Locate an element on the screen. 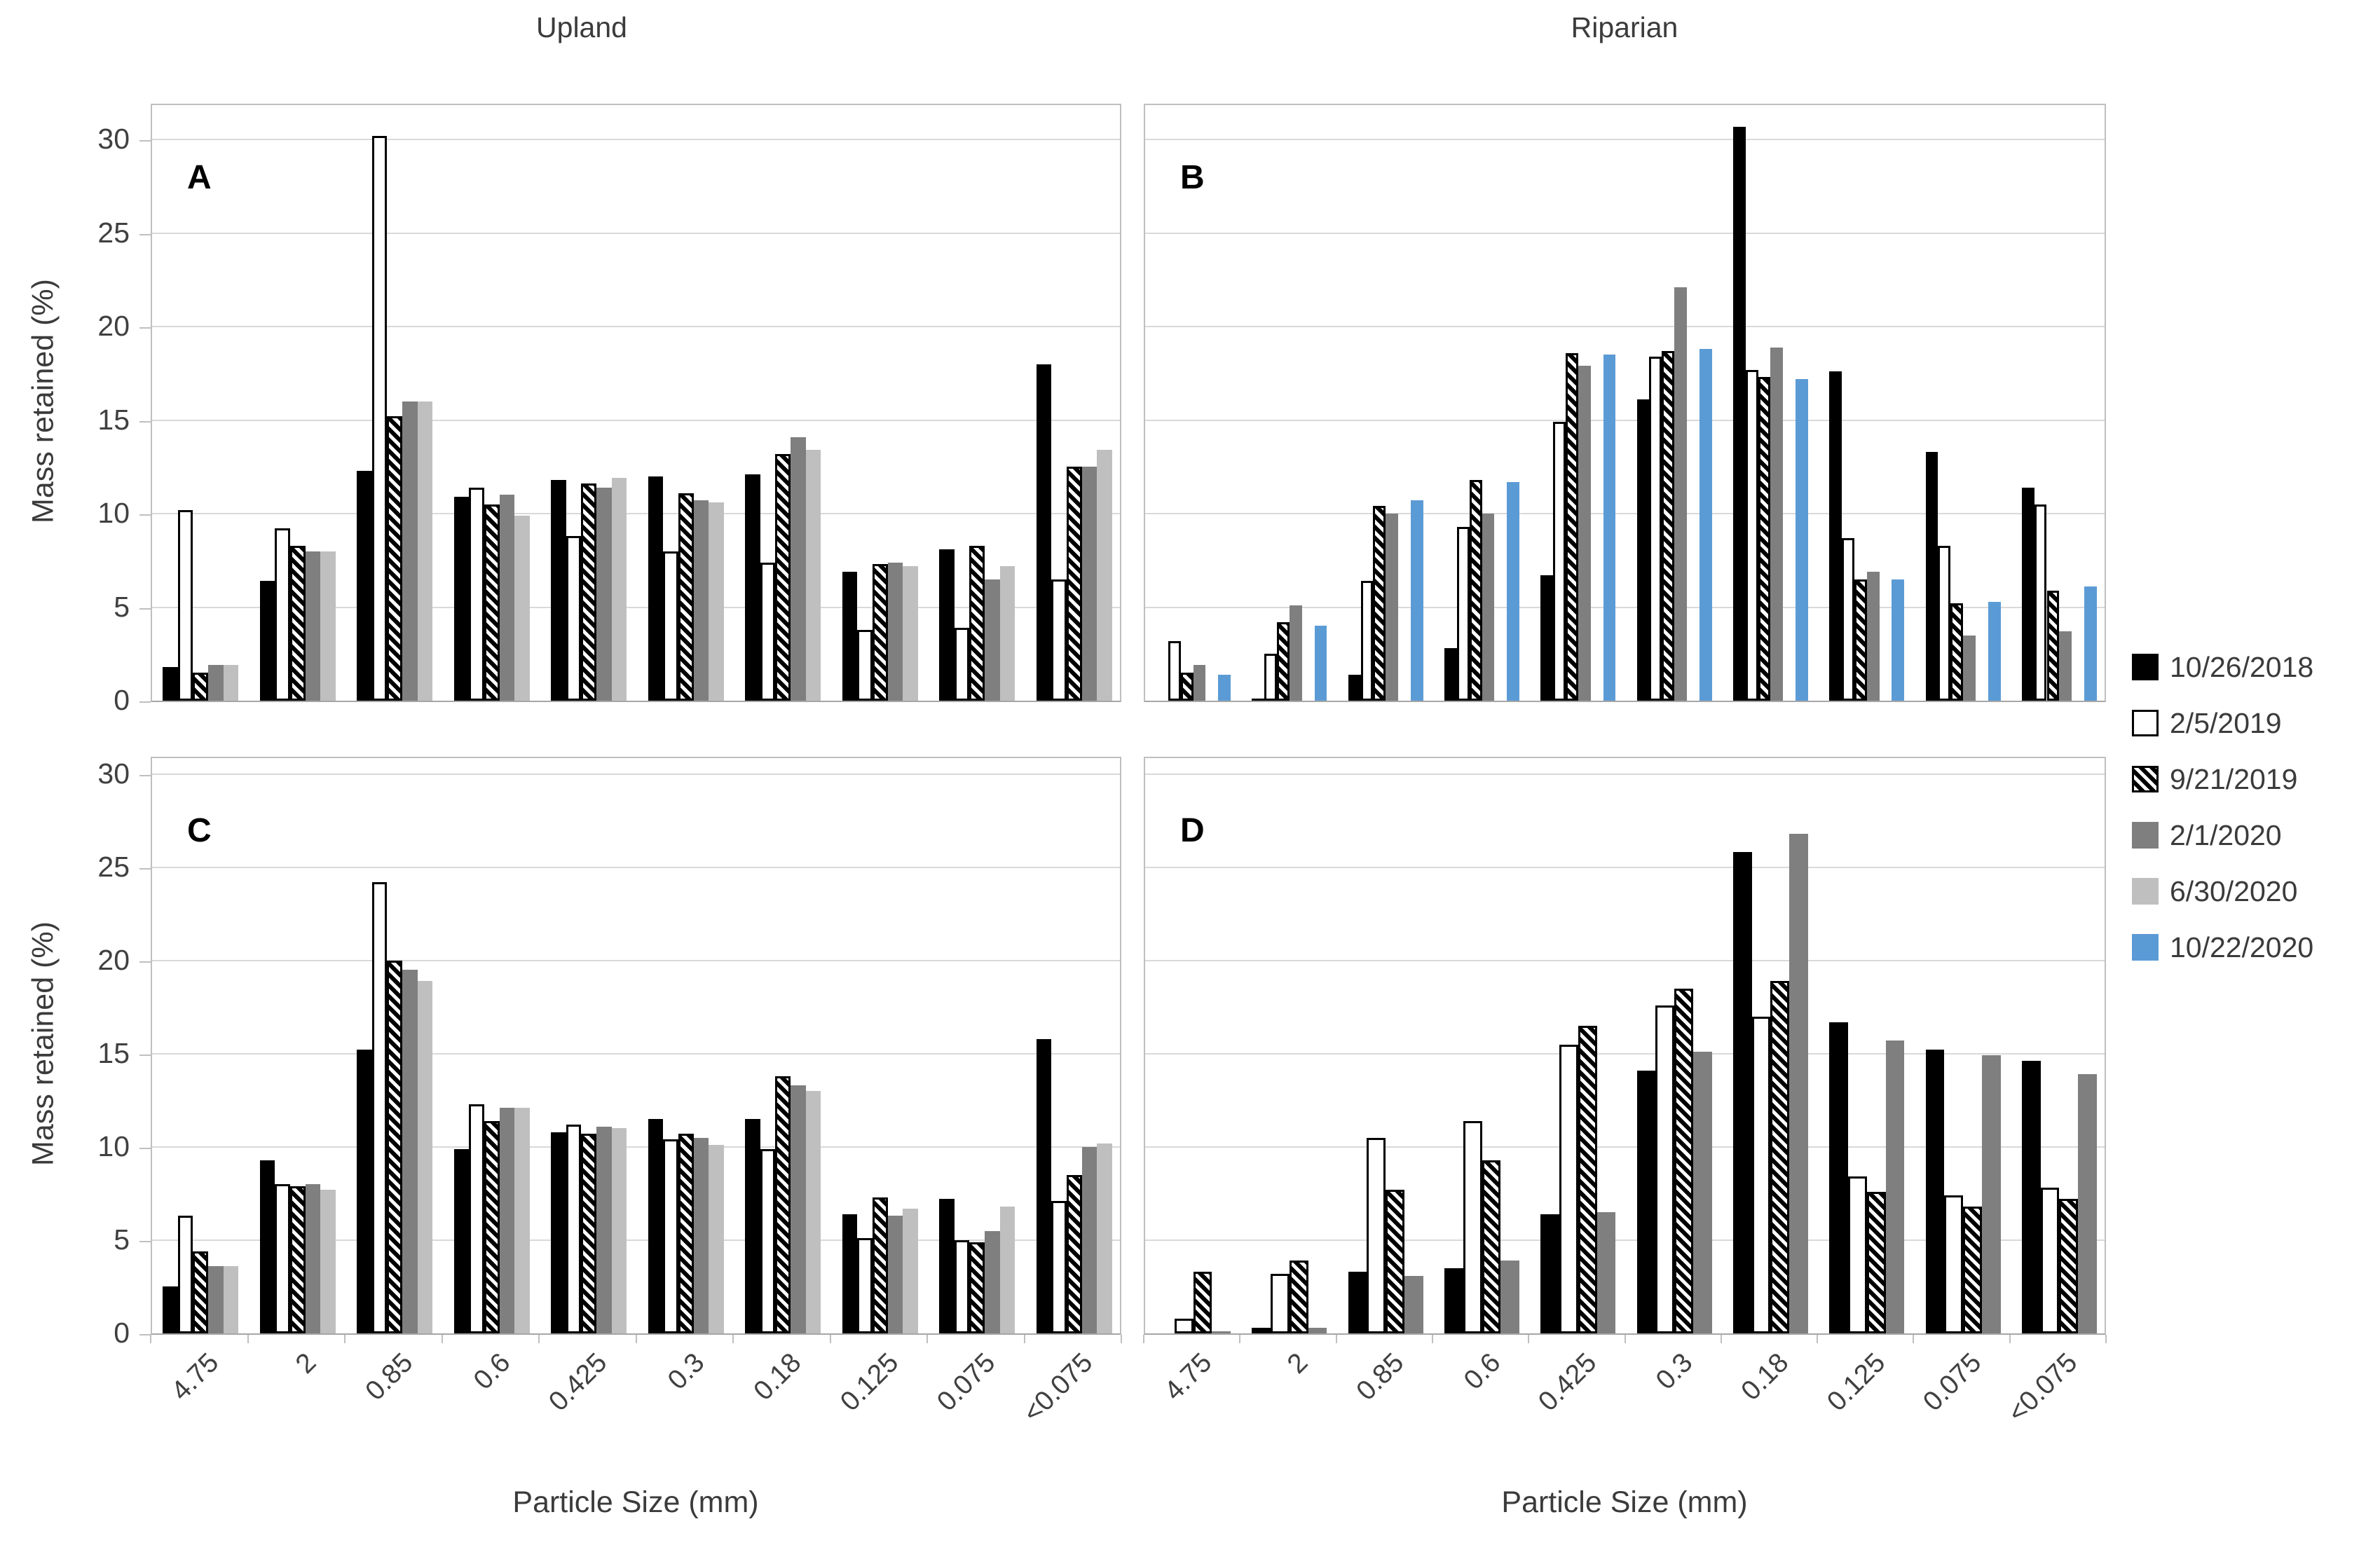 This screenshot has width=2380, height=1552. legend-item: 2/5/2019 is located at coordinates (2222, 723).